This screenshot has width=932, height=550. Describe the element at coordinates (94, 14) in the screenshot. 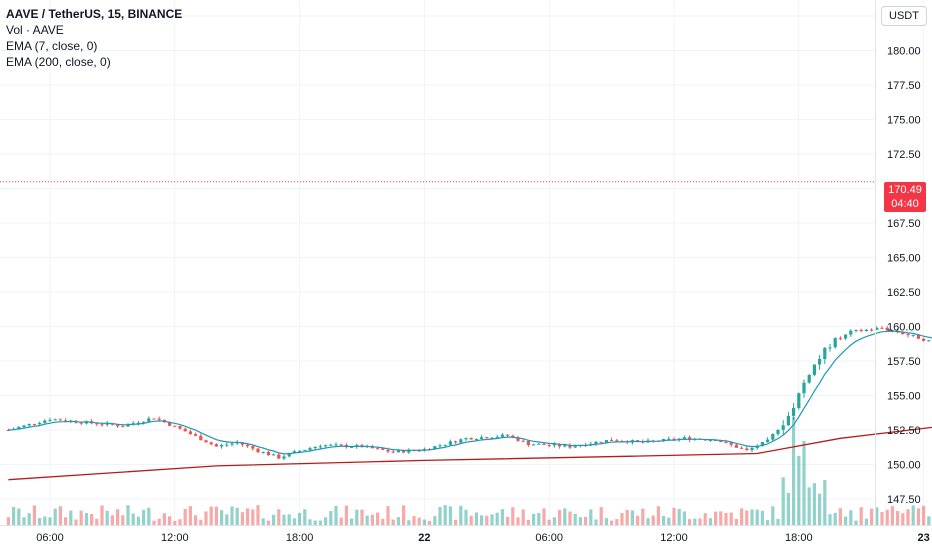

I see `symbol-title: AAVE / TetherUS, 15, BINANCE` at that location.